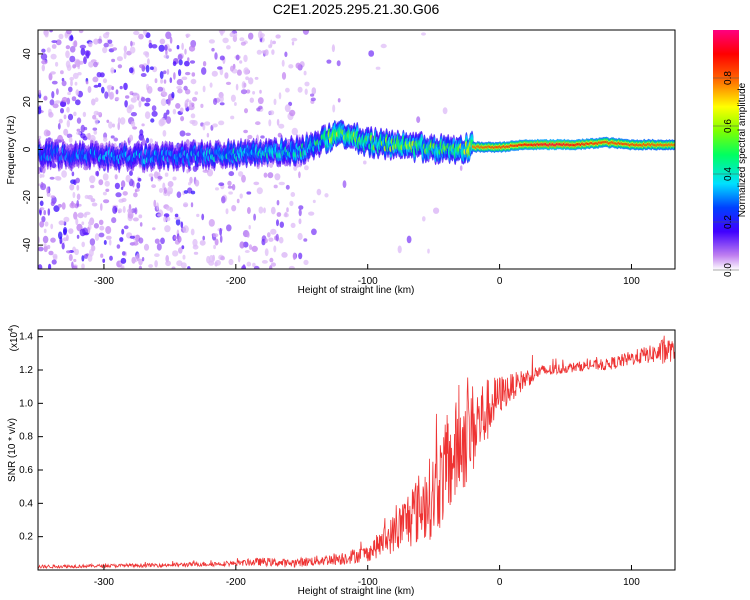  Describe the element at coordinates (27, 102) in the screenshot. I see `spectrogram-y-tick-label: 20` at that location.